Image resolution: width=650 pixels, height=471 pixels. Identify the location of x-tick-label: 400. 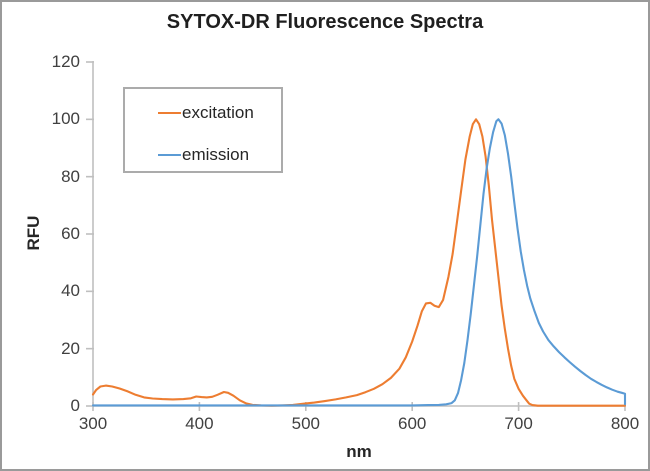
(199, 423).